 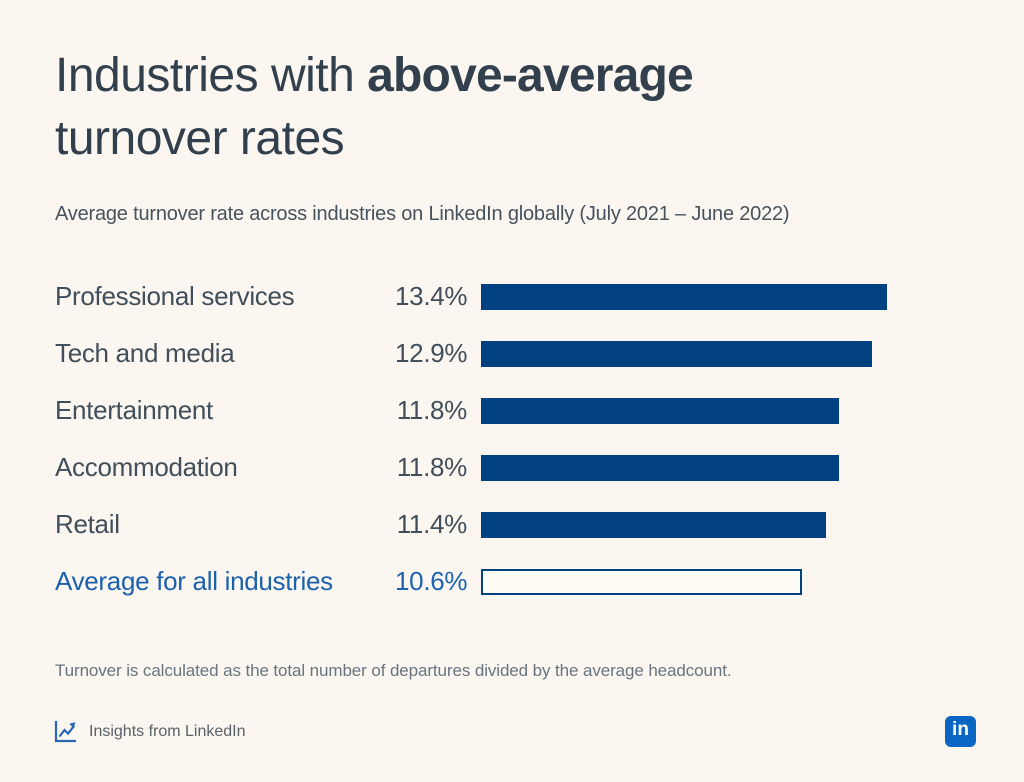 What do you see at coordinates (514, 731) in the screenshot?
I see `footer: Insights from LinkedIn in` at bounding box center [514, 731].